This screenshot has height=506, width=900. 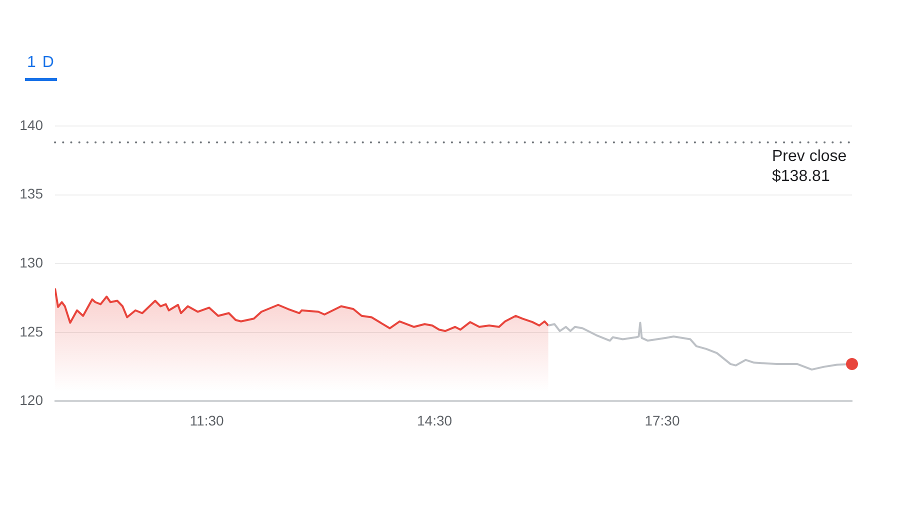 I want to click on x-tick-label: 17:30, so click(x=662, y=420).